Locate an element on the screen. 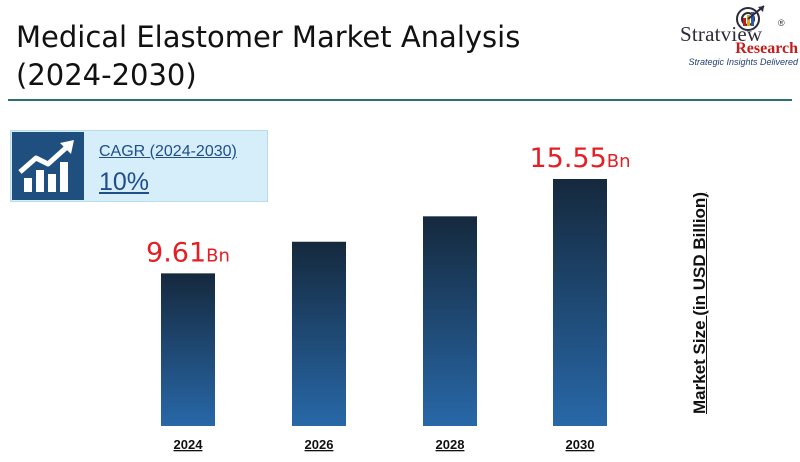 The height and width of the screenshot is (462, 800). y-axis-label: Market Size (in USD Billion) is located at coordinates (699, 302).